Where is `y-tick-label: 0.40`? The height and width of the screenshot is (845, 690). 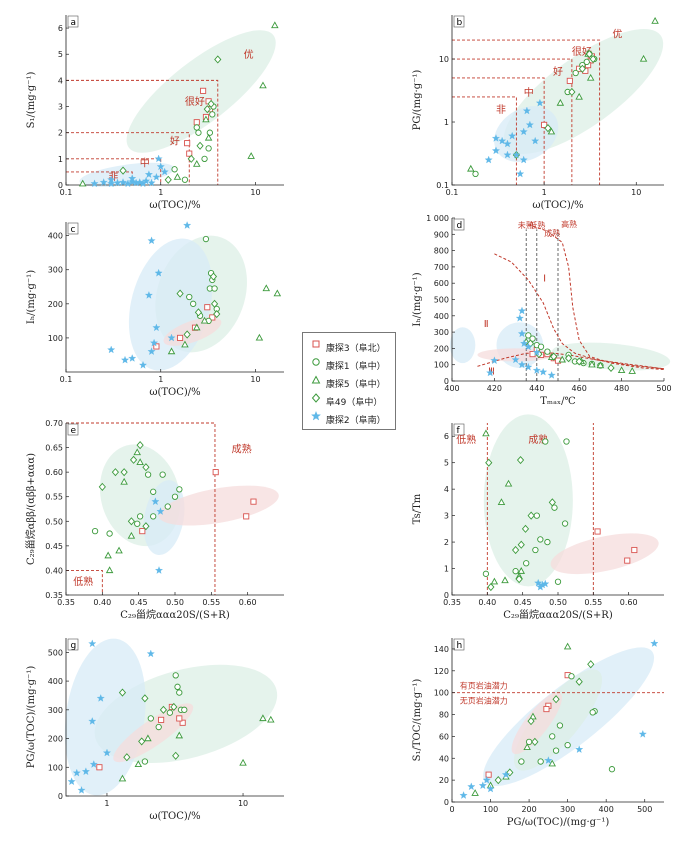 y-tick-label: 0.40 is located at coordinates (54, 570).